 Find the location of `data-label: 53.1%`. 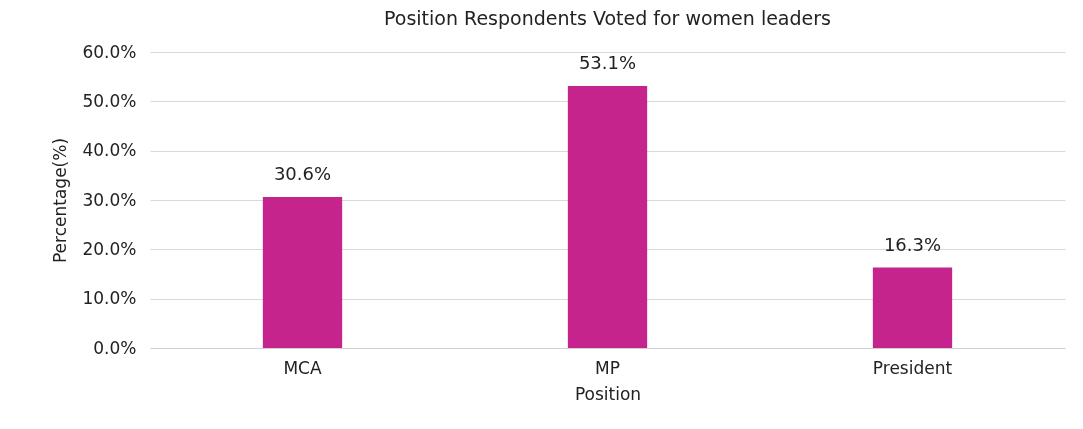

data-label: 53.1% is located at coordinates (607, 63).